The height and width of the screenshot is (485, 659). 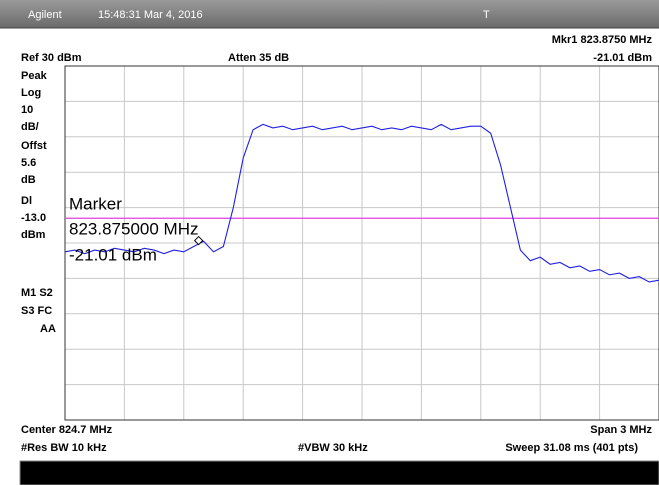 I want to click on panel-label: 5.6, so click(x=28, y=163).